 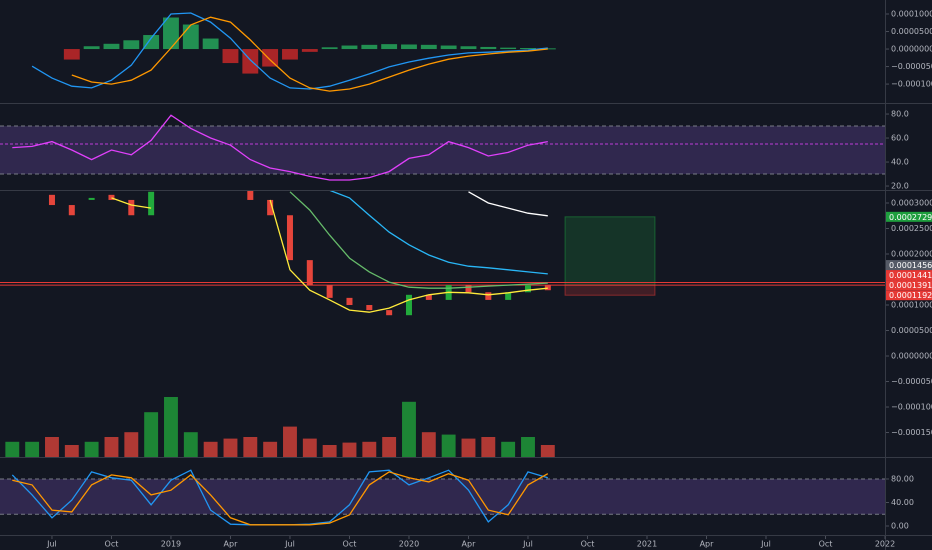 What do you see at coordinates (911, 203) in the screenshot?
I see `y-tick-label: 0.0003000` at bounding box center [911, 203].